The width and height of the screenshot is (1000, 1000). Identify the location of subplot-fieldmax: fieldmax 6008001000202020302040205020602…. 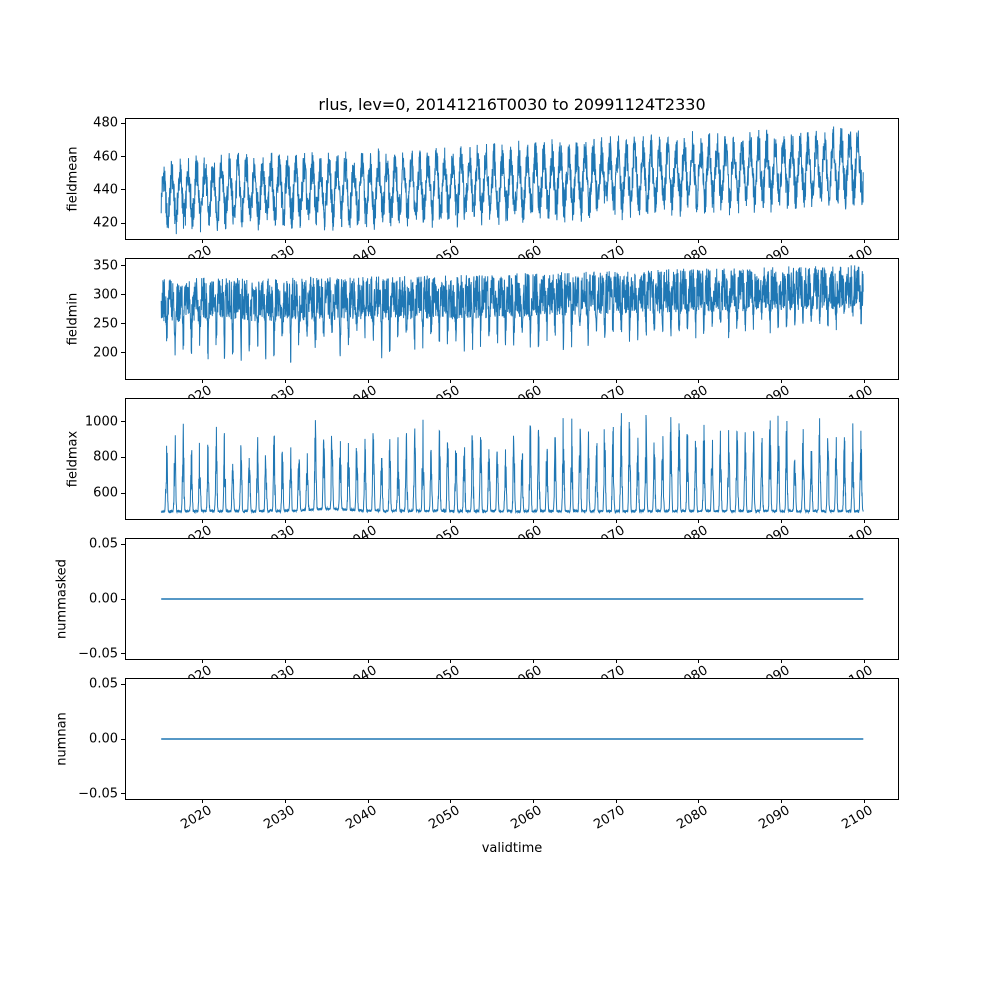
(482, 475).